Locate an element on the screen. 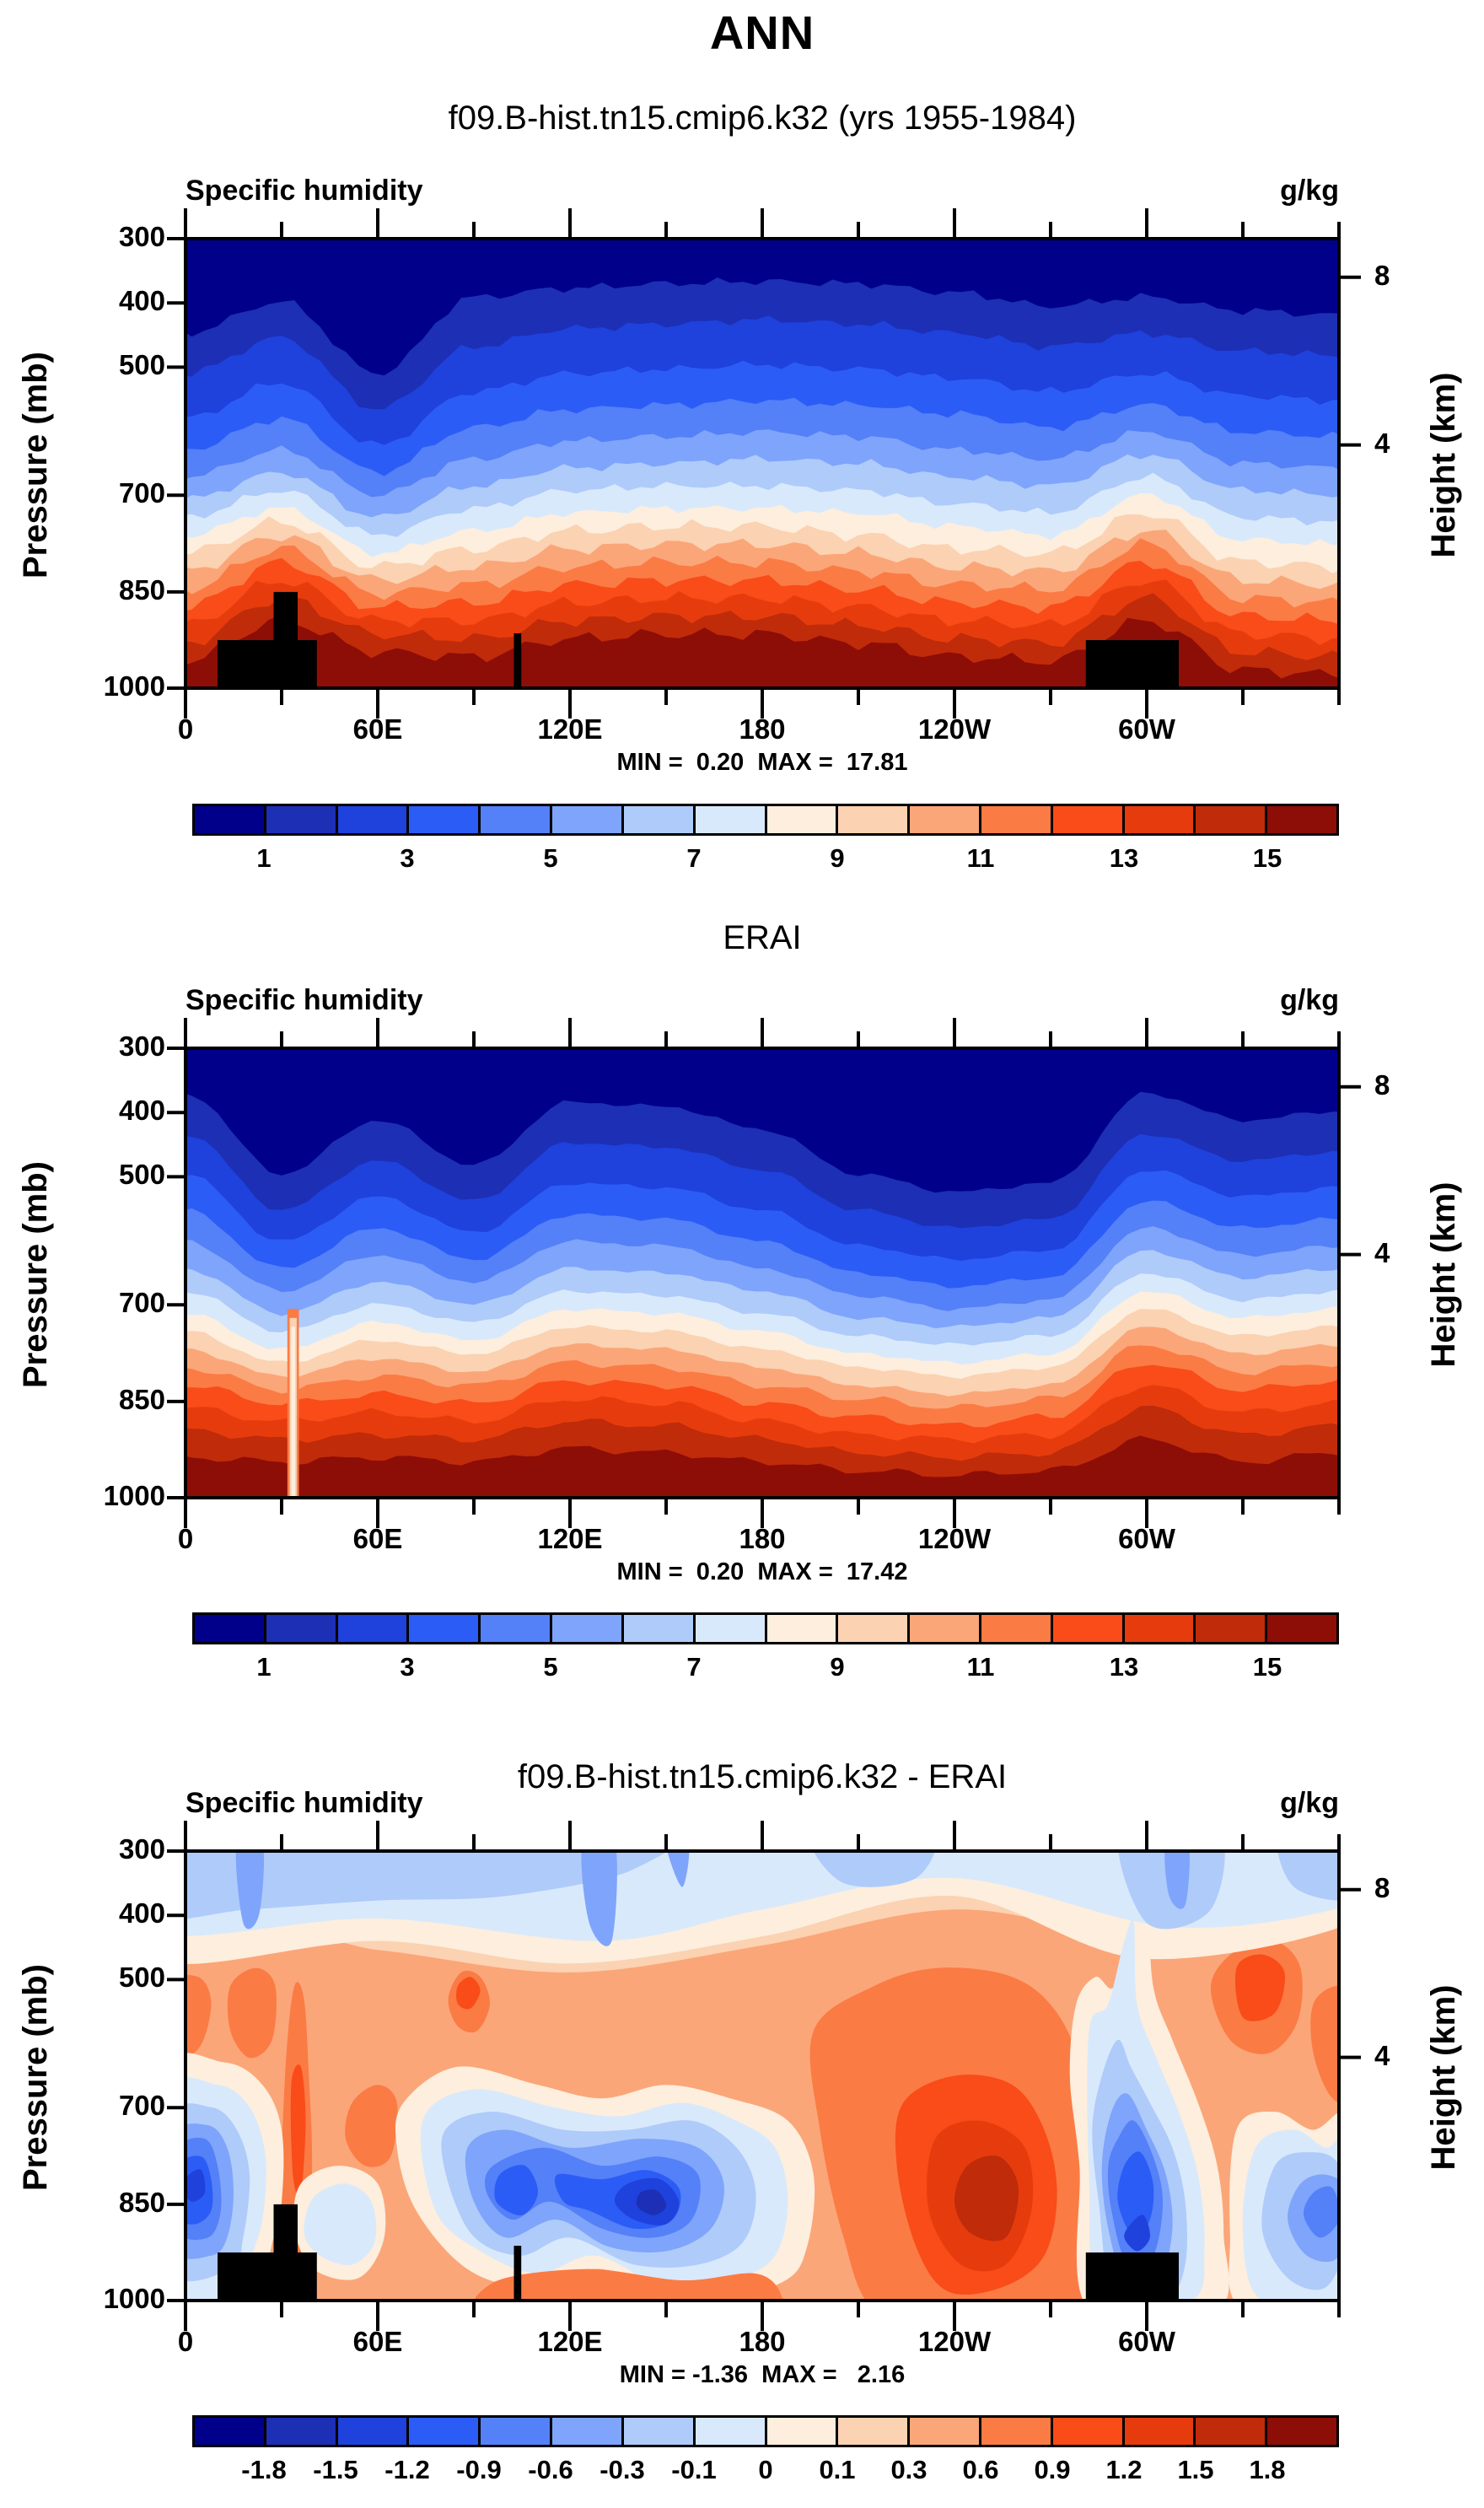  height-tick-label: 8 is located at coordinates (1382, 1887).